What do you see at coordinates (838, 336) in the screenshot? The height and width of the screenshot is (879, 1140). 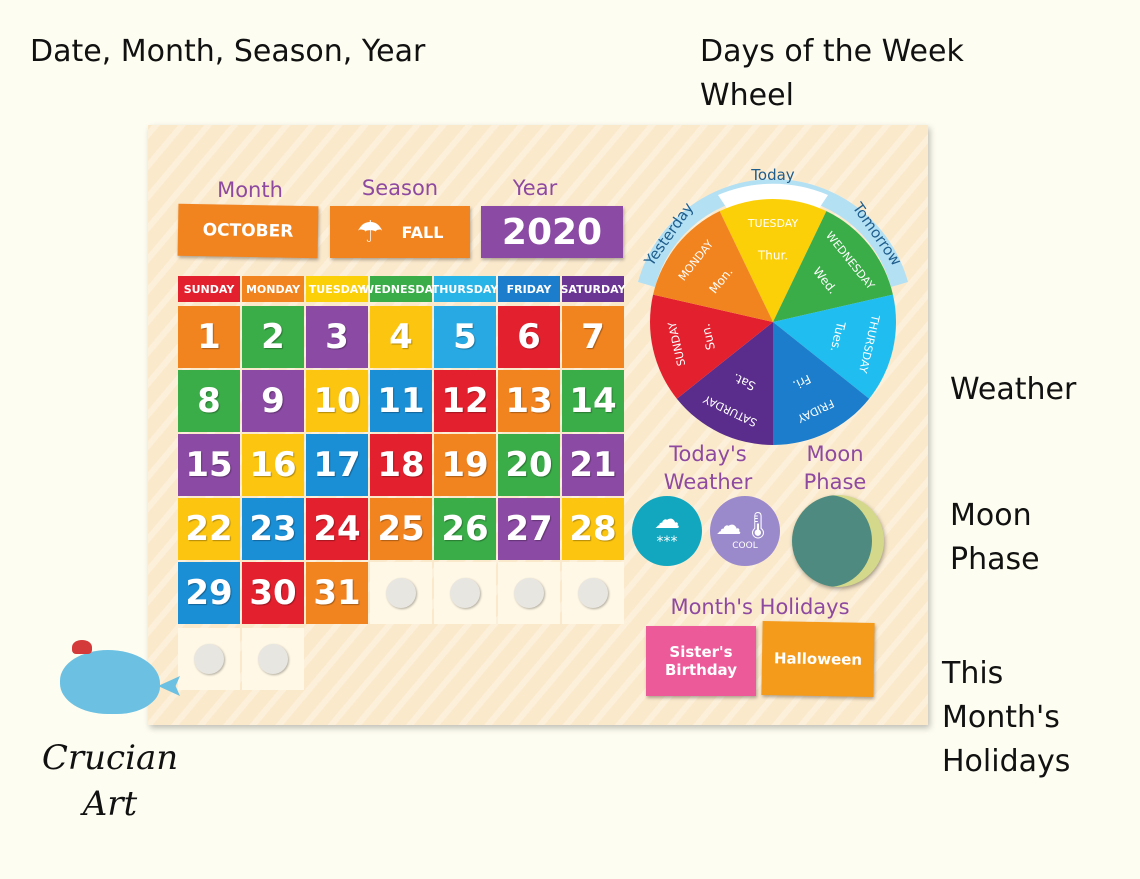 I see `wheel-abbr-label: Tues.` at bounding box center [838, 336].